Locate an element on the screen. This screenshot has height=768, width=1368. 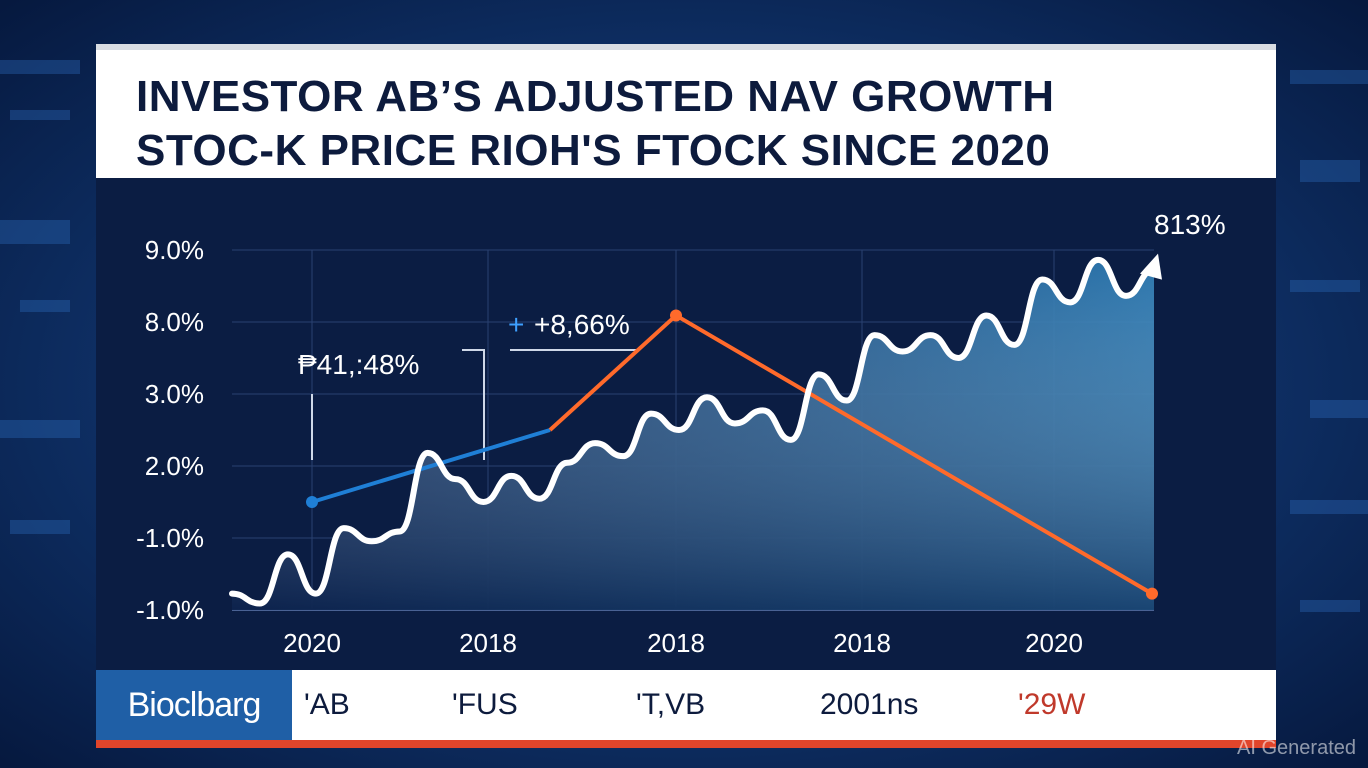
arrow-head-icon is located at coordinates (1151, 266).